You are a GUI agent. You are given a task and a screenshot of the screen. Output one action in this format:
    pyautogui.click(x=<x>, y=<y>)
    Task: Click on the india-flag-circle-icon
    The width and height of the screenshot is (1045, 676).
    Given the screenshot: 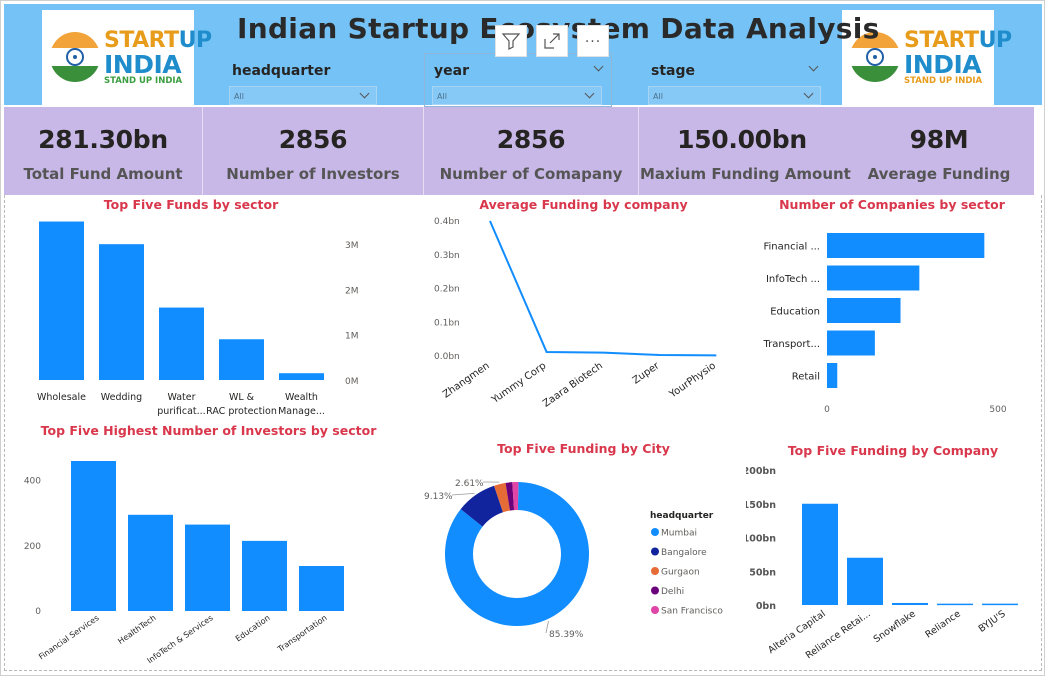 What is the action you would take?
    pyautogui.click(x=75, y=57)
    